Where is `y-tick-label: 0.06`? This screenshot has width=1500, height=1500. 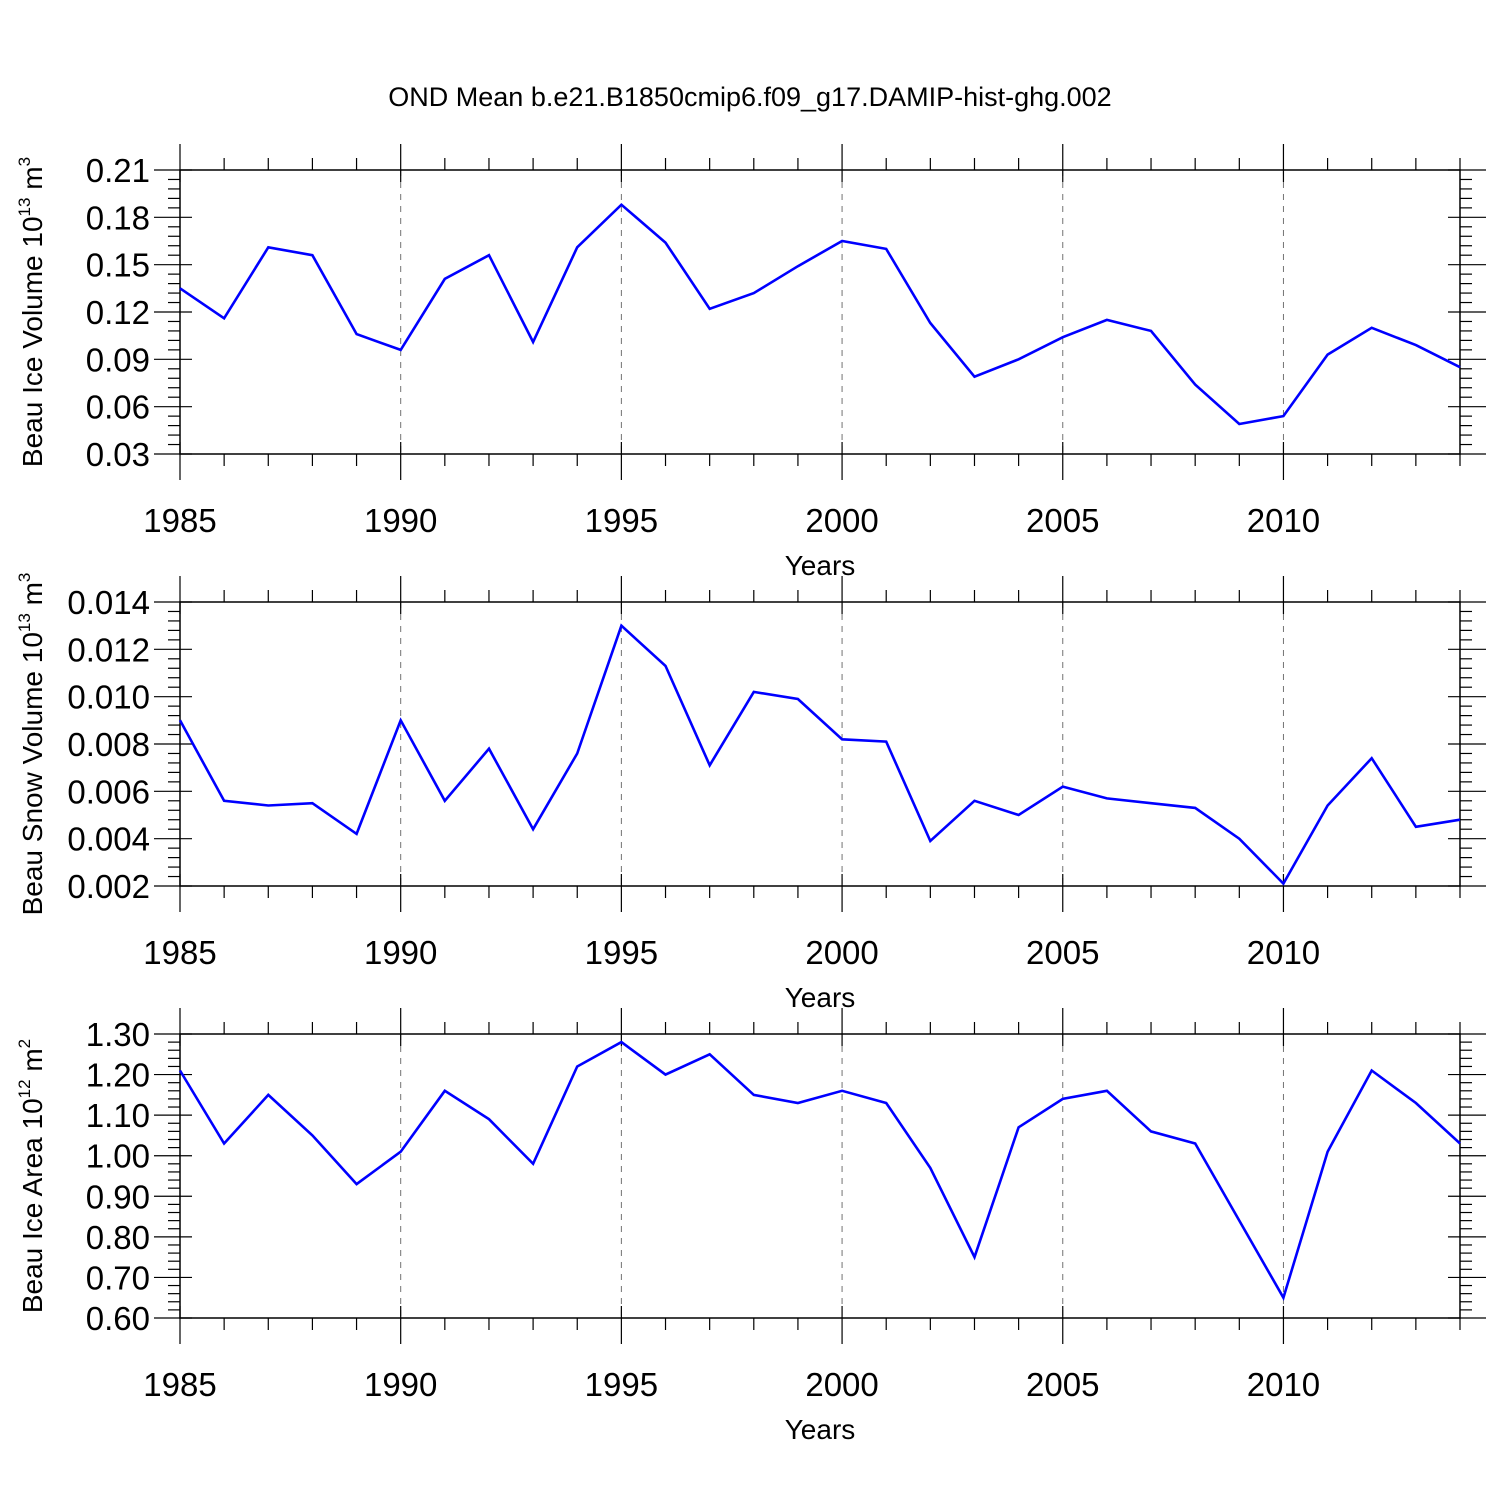
y-tick-label: 0.06 is located at coordinates (118, 407).